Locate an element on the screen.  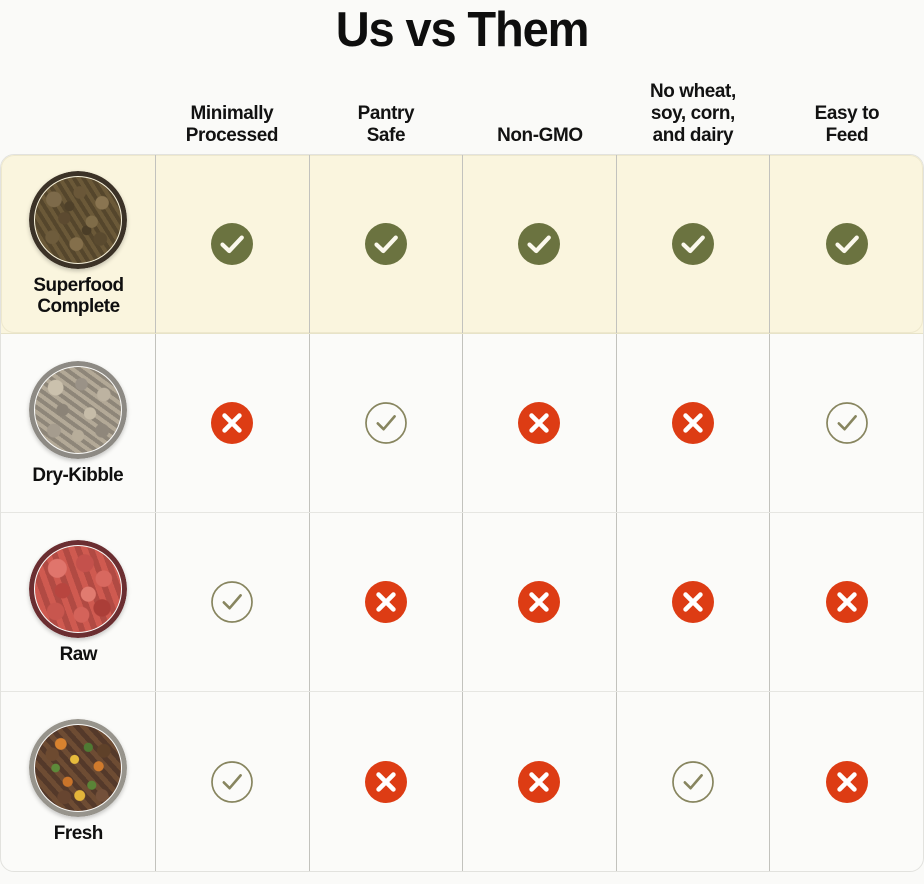
cell-raw-non-gmo is located at coordinates (540, 602).